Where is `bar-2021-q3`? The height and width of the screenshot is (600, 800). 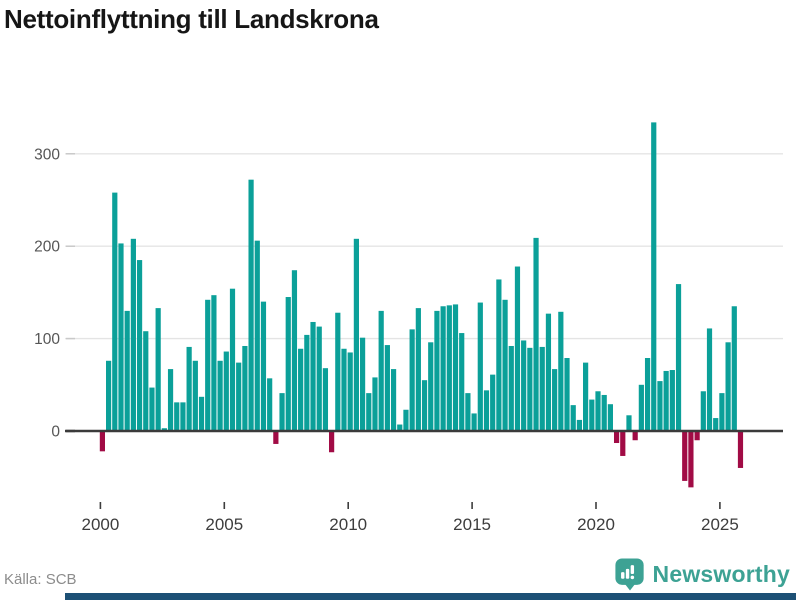
bar-2021-q3 is located at coordinates (635, 436).